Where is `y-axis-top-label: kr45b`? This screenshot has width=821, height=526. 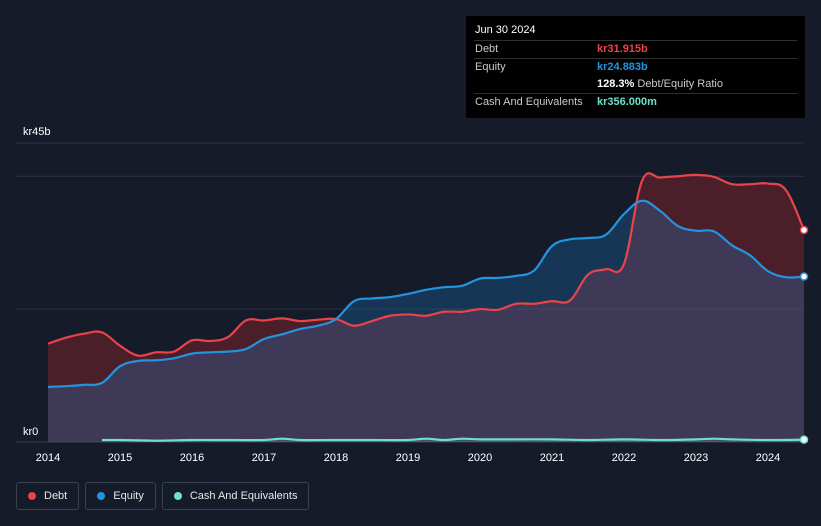
y-axis-top-label: kr45b is located at coordinates (37, 132).